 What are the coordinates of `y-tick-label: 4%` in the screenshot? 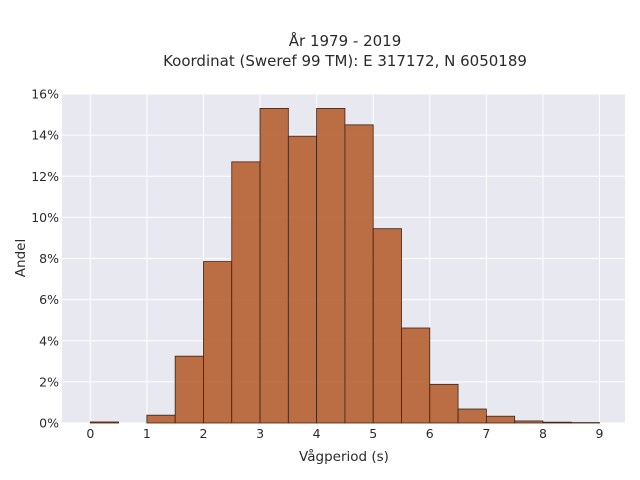 It's located at (49, 340).